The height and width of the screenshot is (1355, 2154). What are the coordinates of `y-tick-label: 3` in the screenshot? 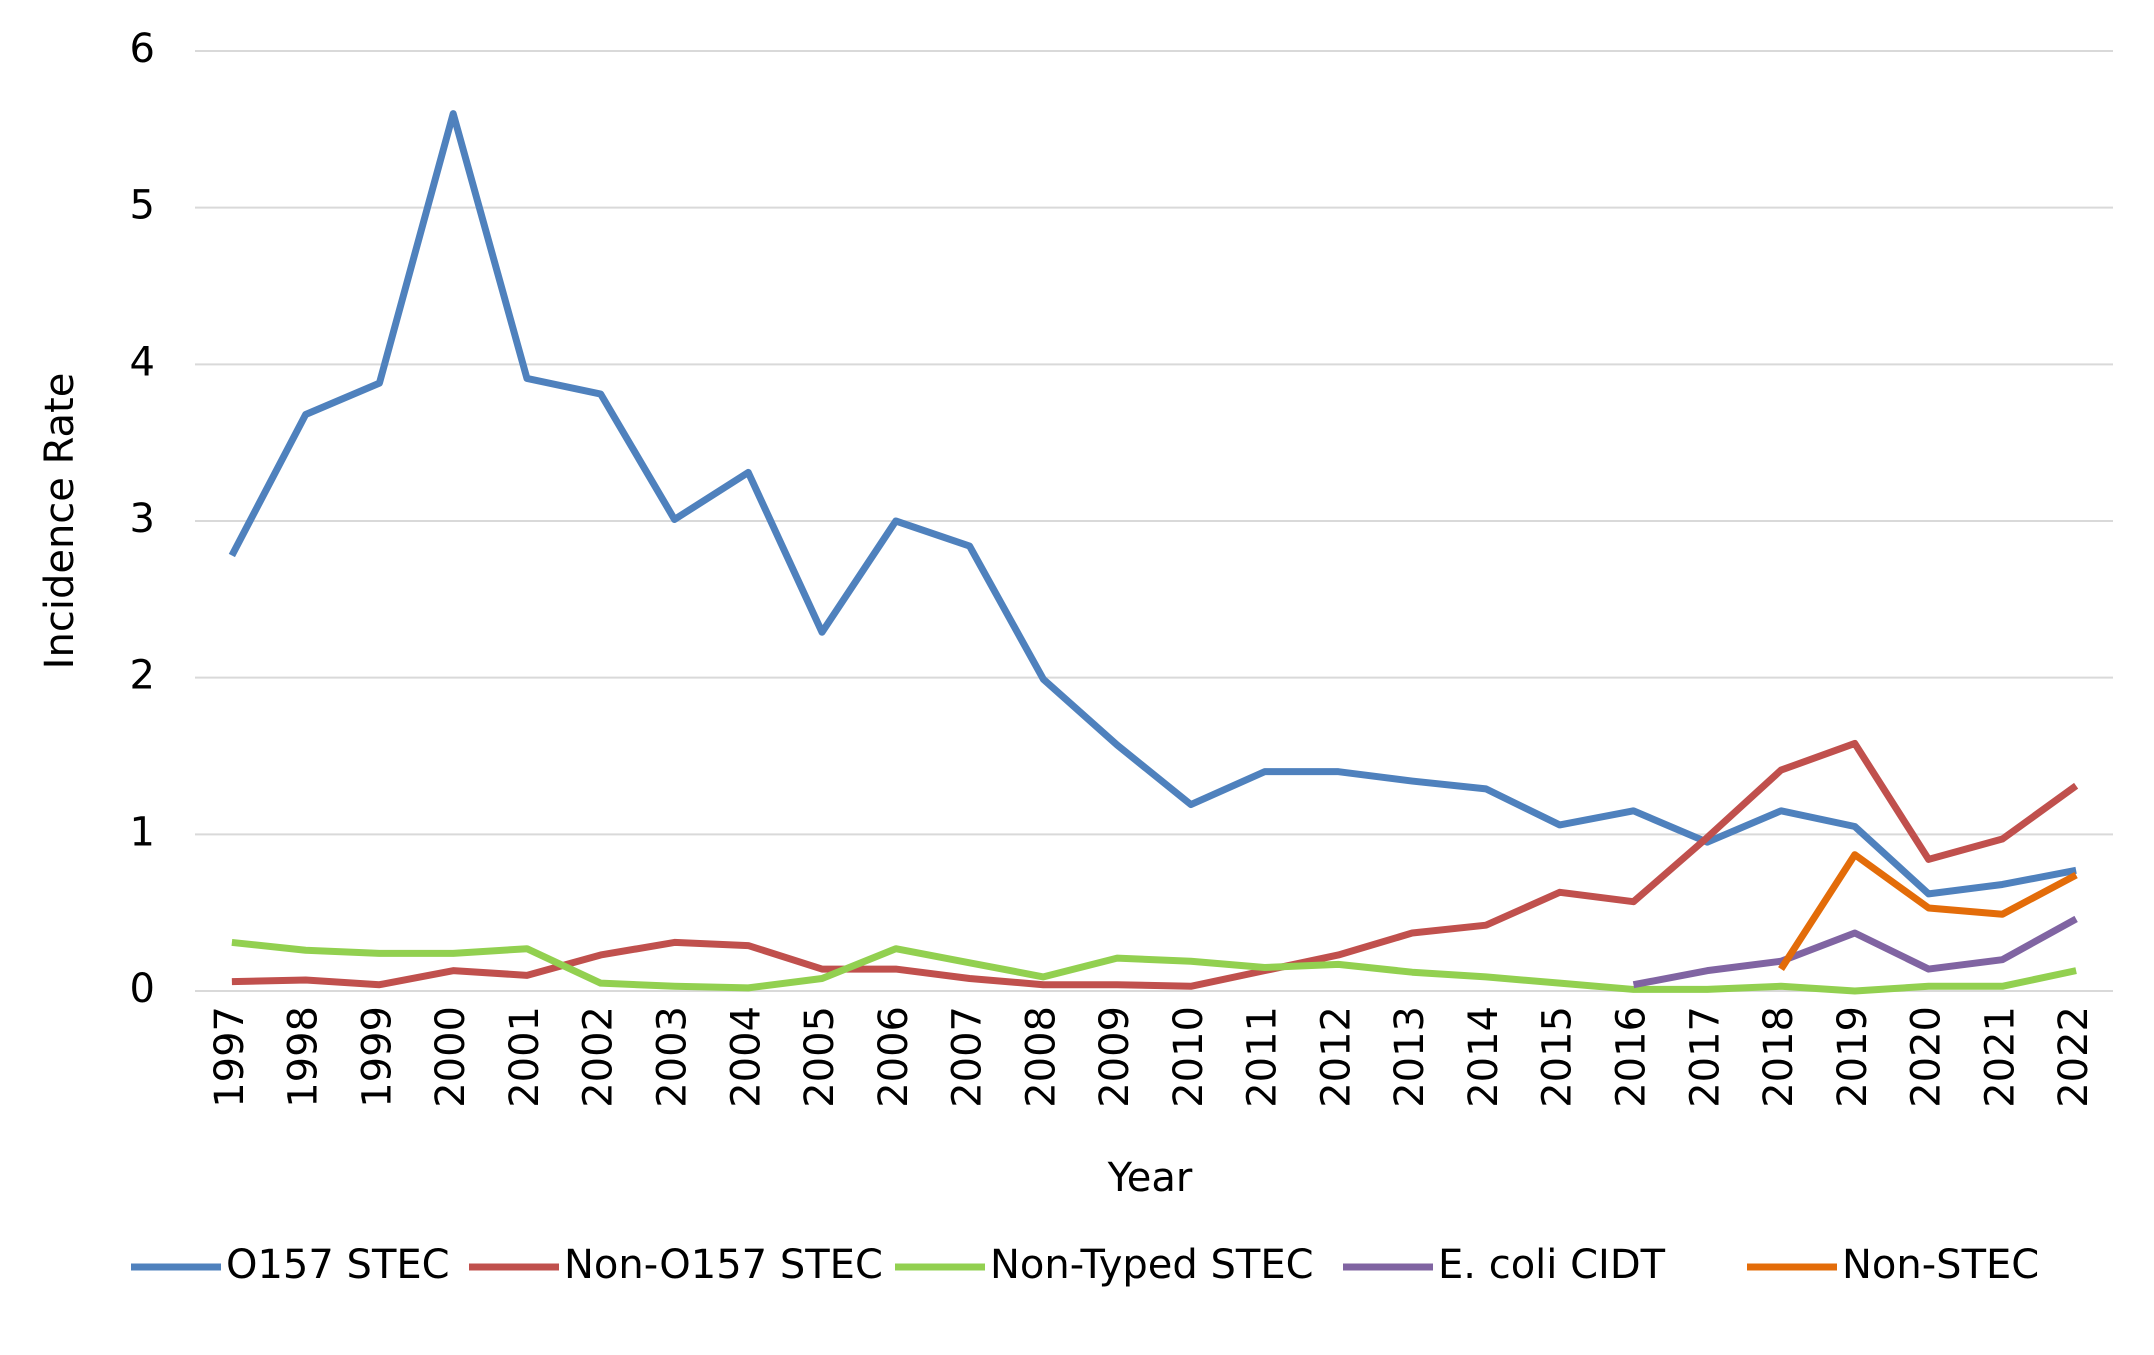 It's located at (142, 519).